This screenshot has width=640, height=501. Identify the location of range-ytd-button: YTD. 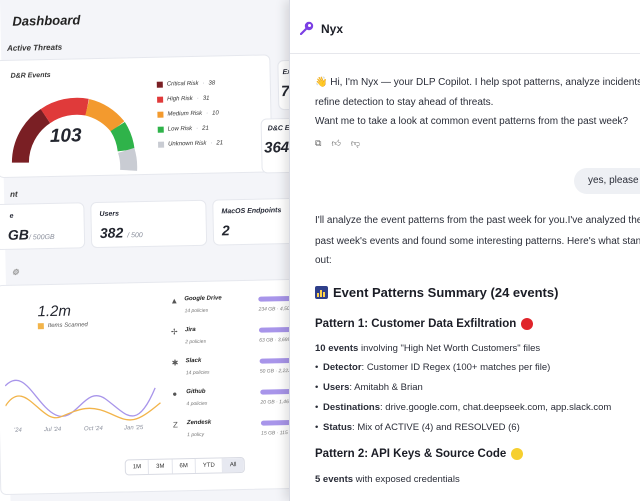
(209, 465).